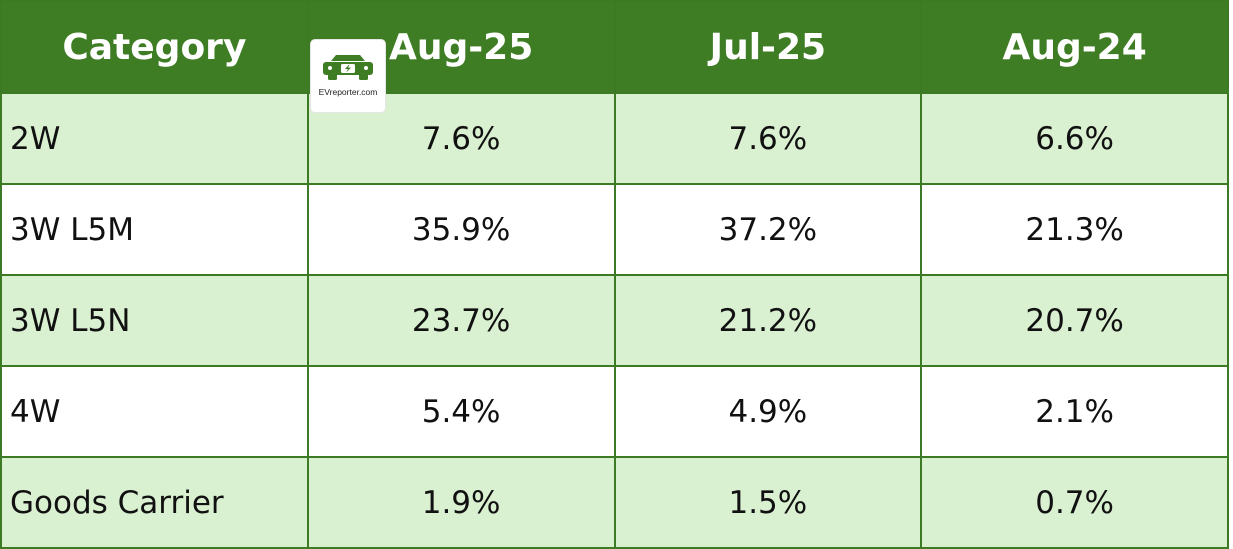 The width and height of the screenshot is (1233, 549). Describe the element at coordinates (461, 320) in the screenshot. I see `value-cell: 23.7%` at that location.